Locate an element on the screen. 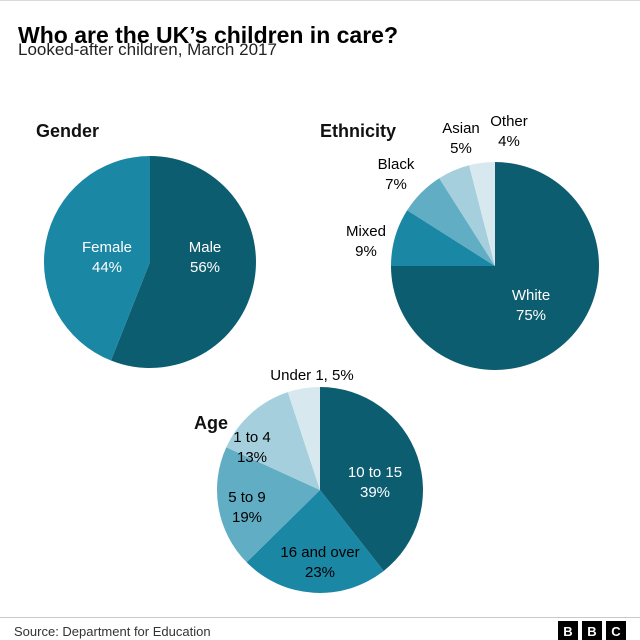 The image size is (640, 640). slice-pct: 7% is located at coordinates (396, 184).